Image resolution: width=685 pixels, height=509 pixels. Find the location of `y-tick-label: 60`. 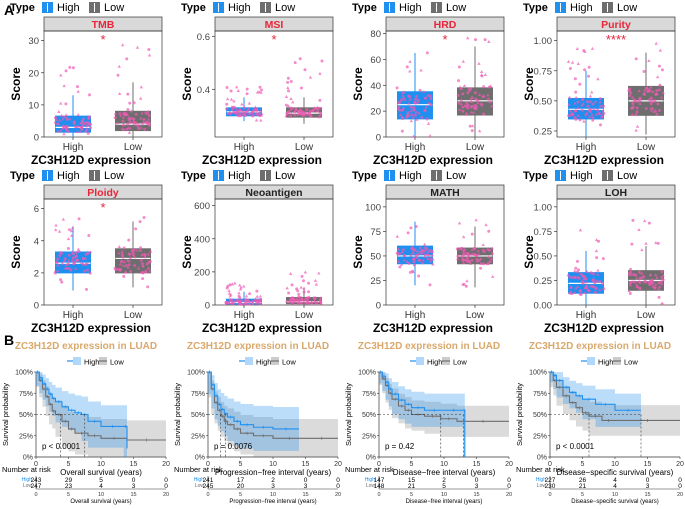

y-tick-label: 60 is located at coordinates (375, 60).